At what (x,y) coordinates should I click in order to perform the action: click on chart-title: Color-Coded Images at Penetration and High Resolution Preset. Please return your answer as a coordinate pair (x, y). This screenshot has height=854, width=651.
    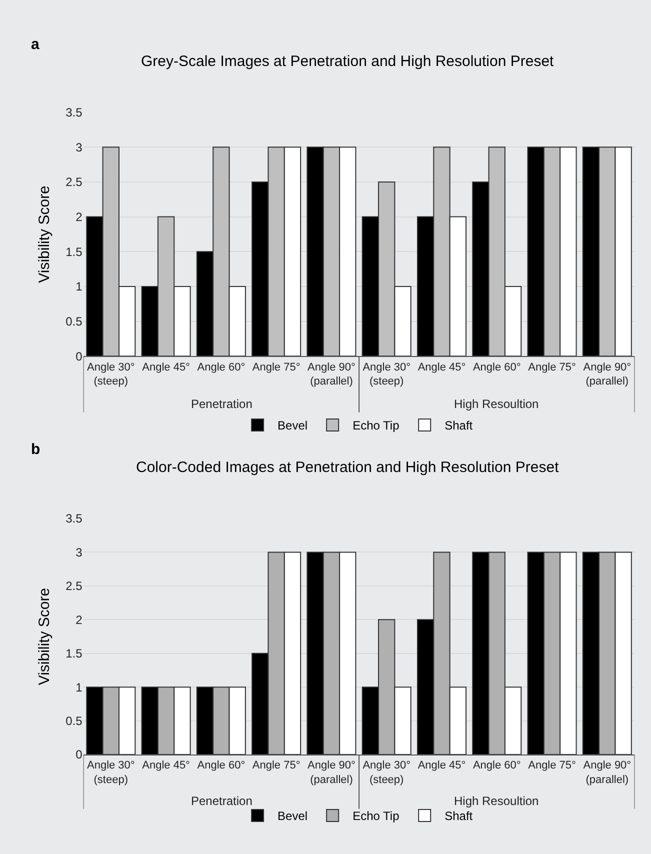
    Looking at the image, I should click on (348, 467).